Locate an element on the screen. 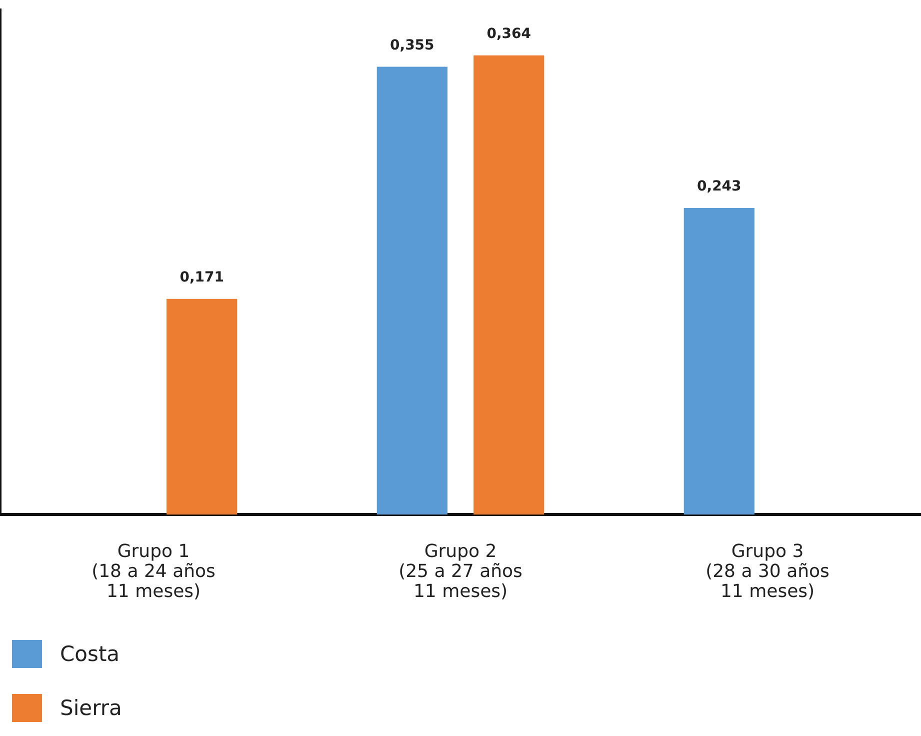 The width and height of the screenshot is (921, 736). data-label: 0,355 is located at coordinates (412, 45).